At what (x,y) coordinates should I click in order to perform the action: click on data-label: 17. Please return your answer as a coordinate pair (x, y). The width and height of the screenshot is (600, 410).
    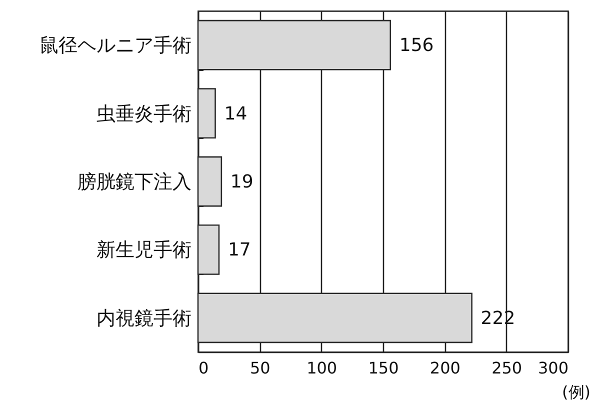
    Looking at the image, I should click on (239, 250).